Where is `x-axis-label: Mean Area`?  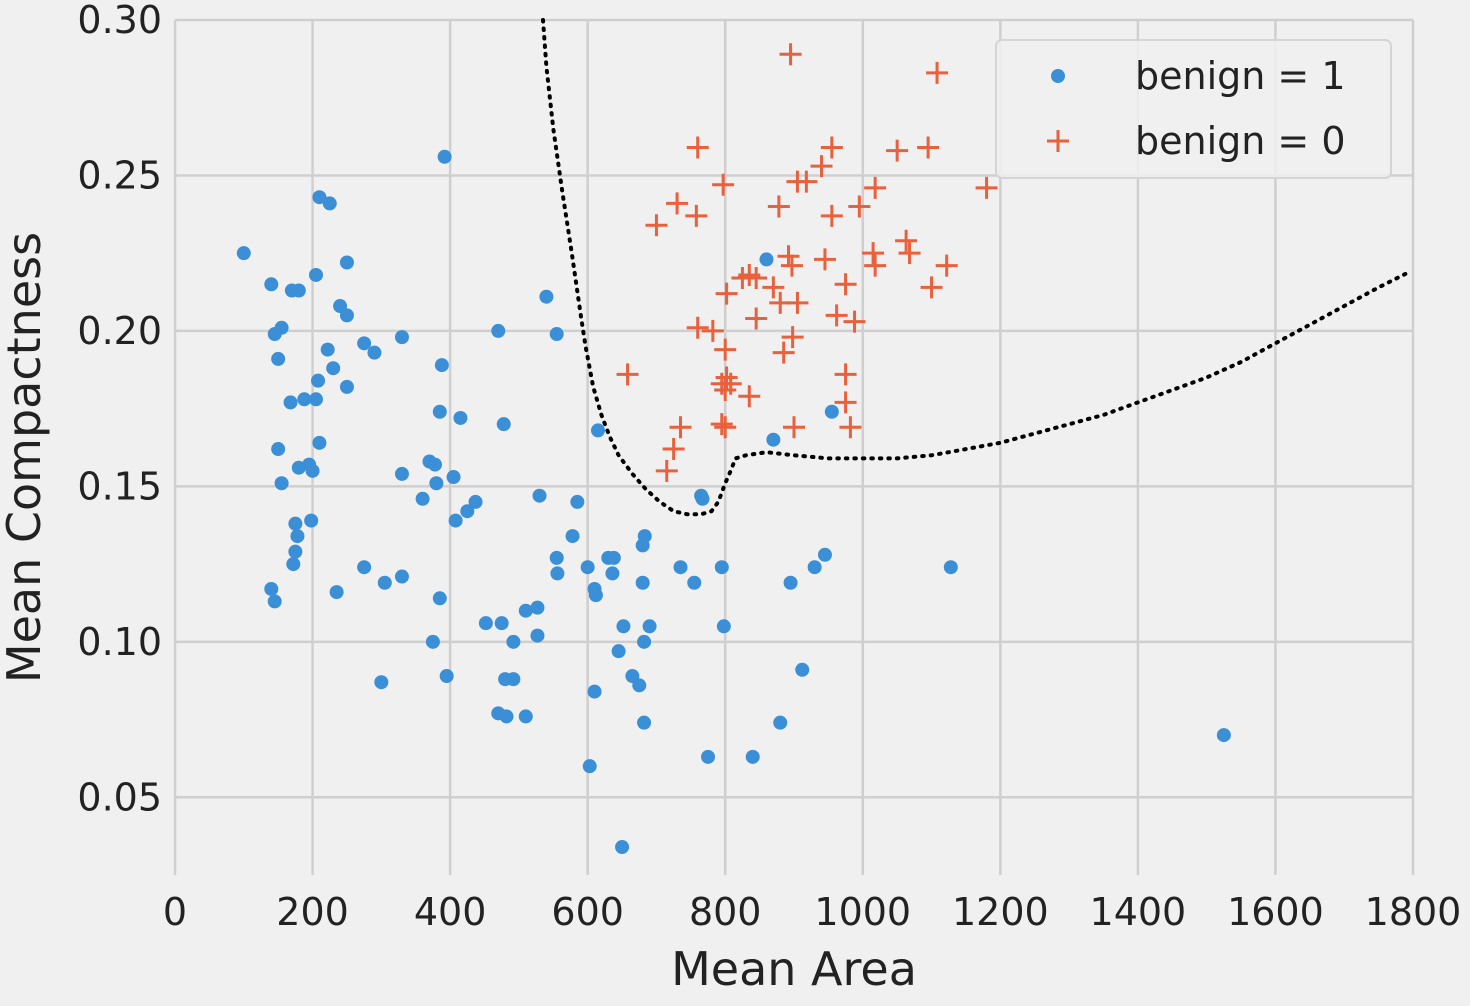 x-axis-label: Mean Area is located at coordinates (794, 969).